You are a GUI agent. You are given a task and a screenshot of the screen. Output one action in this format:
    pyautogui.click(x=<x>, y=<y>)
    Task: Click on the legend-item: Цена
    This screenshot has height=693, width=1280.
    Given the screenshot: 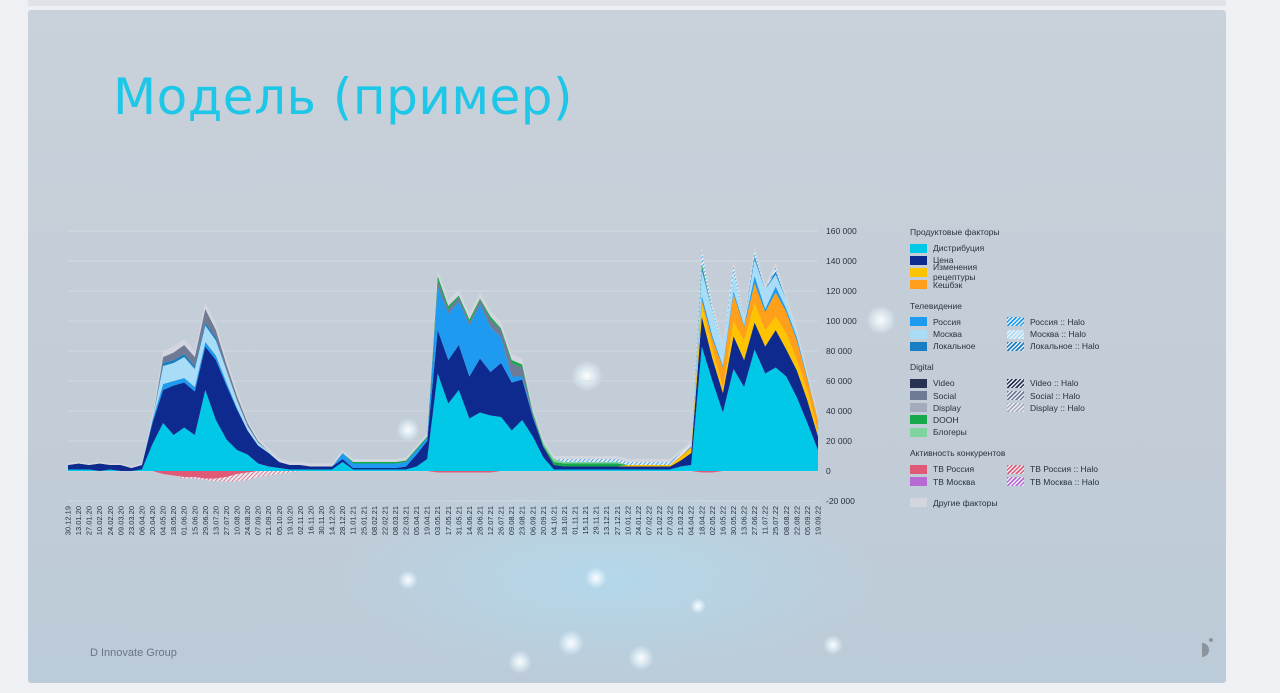 What is the action you would take?
    pyautogui.click(x=958, y=260)
    